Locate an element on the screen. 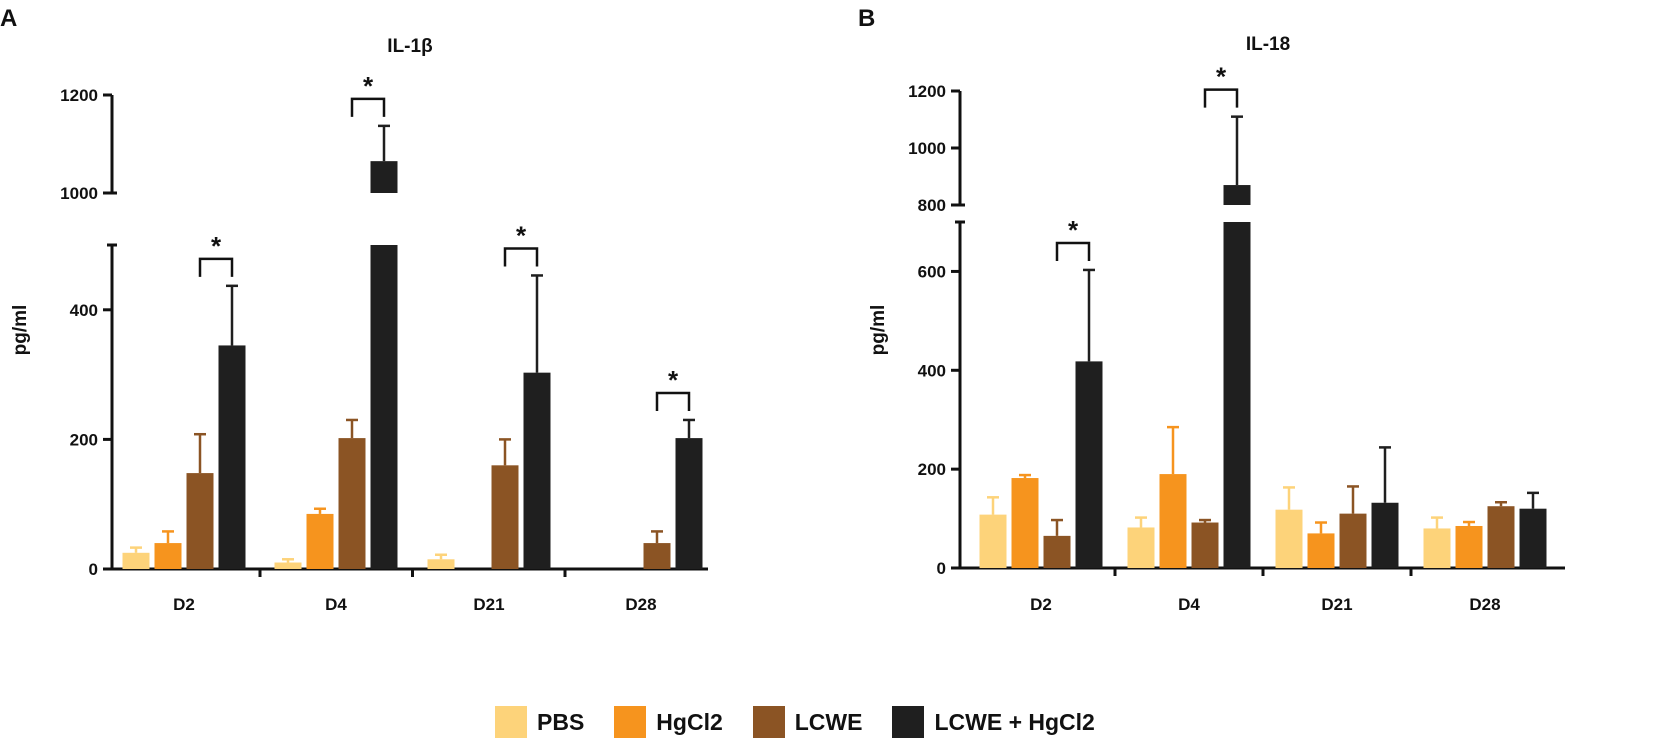 Image resolution: width=1680 pixels, height=740 pixels. panel-a-sig-d28-star: * is located at coordinates (673, 380).